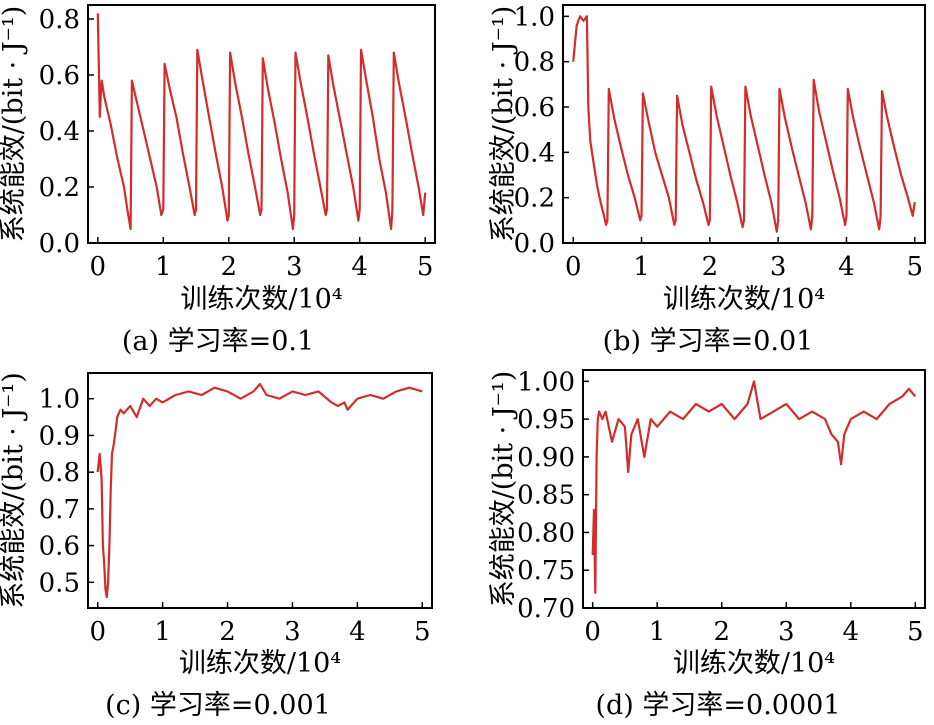 The image size is (934, 725). What do you see at coordinates (546, 458) in the screenshot?
I see `y-tick-label: 0.90` at bounding box center [546, 458].